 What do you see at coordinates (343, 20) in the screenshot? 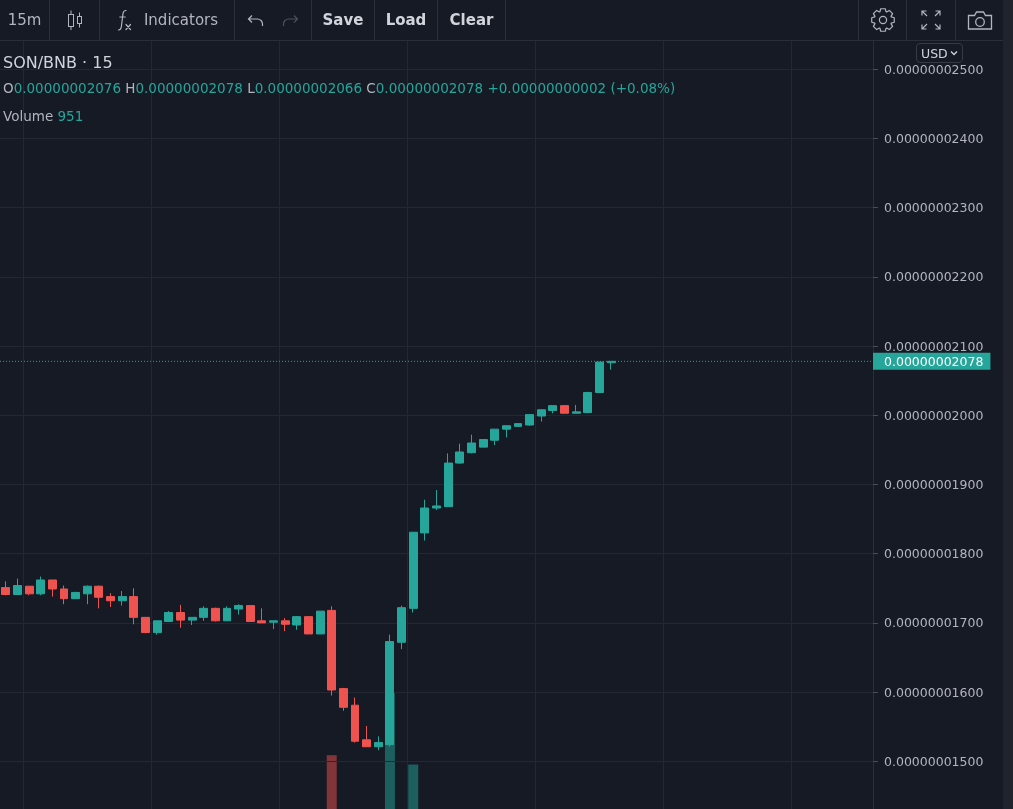
I see `save-button: Save` at bounding box center [343, 20].